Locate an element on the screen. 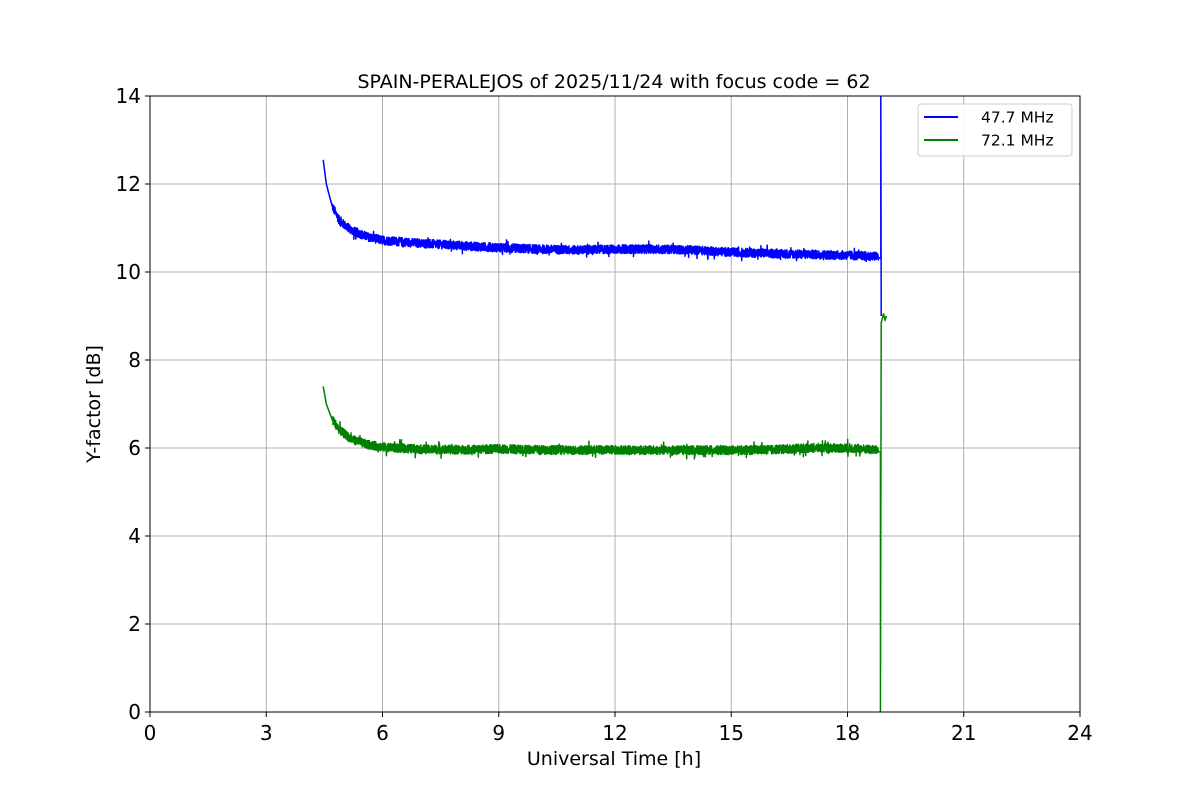 The width and height of the screenshot is (1200, 800). x-tick-label: 9 is located at coordinates (498, 733).